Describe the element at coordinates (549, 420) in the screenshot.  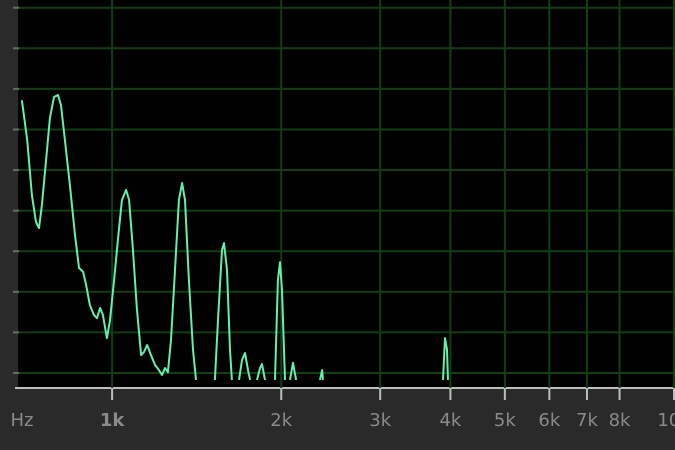
I see `x-tick-label: 6k` at that location.